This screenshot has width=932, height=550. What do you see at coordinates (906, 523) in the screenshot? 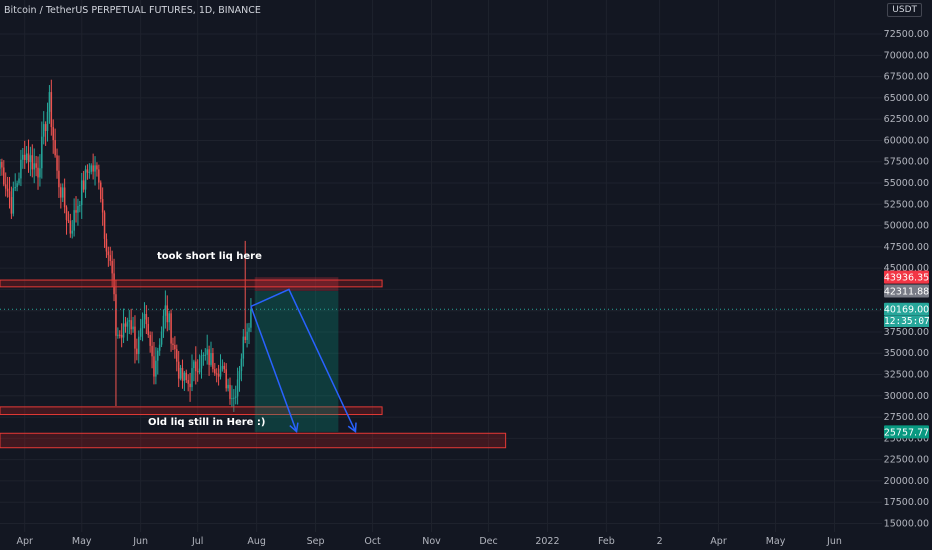
I see `y-tick-label: 15000.00` at bounding box center [906, 523].